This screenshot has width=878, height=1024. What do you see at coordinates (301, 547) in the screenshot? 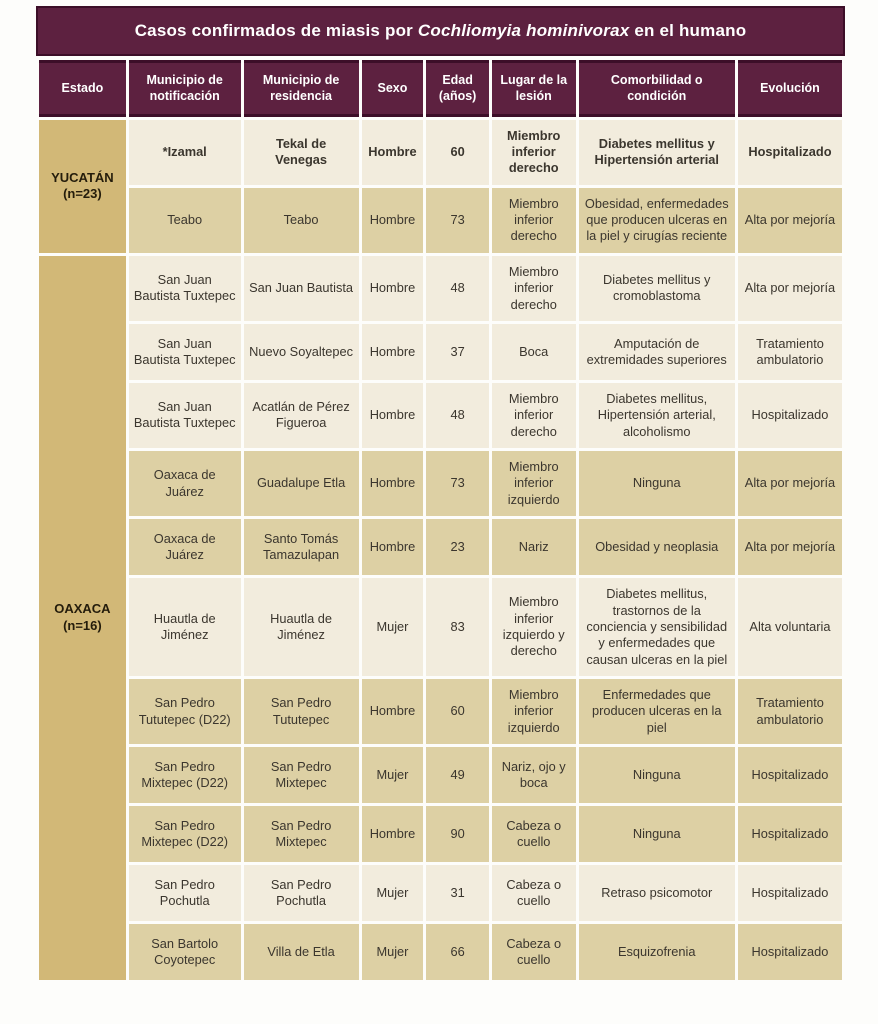
I see `cell-municipio-residencia: Santo Tomás Tamazulapan` at bounding box center [301, 547].